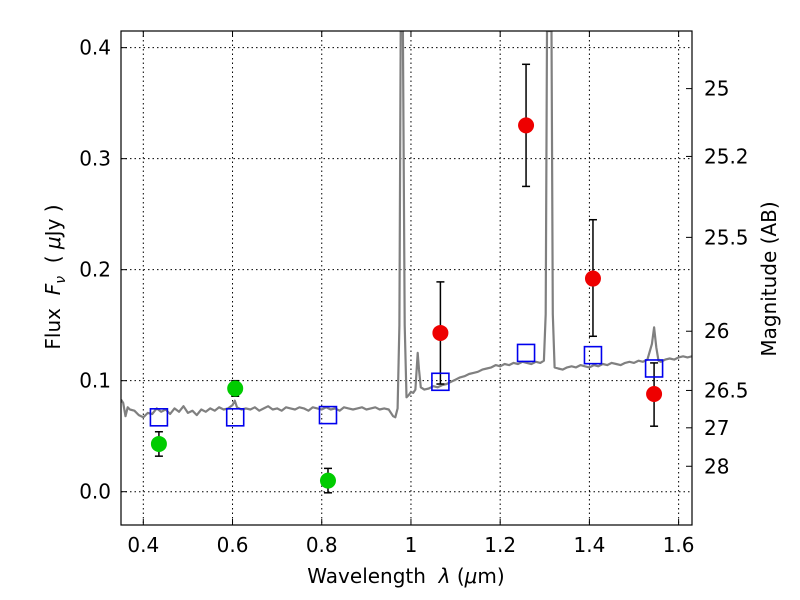  I want to click on y-axis-label: Flux Fν ( μJy ), so click(55, 276).